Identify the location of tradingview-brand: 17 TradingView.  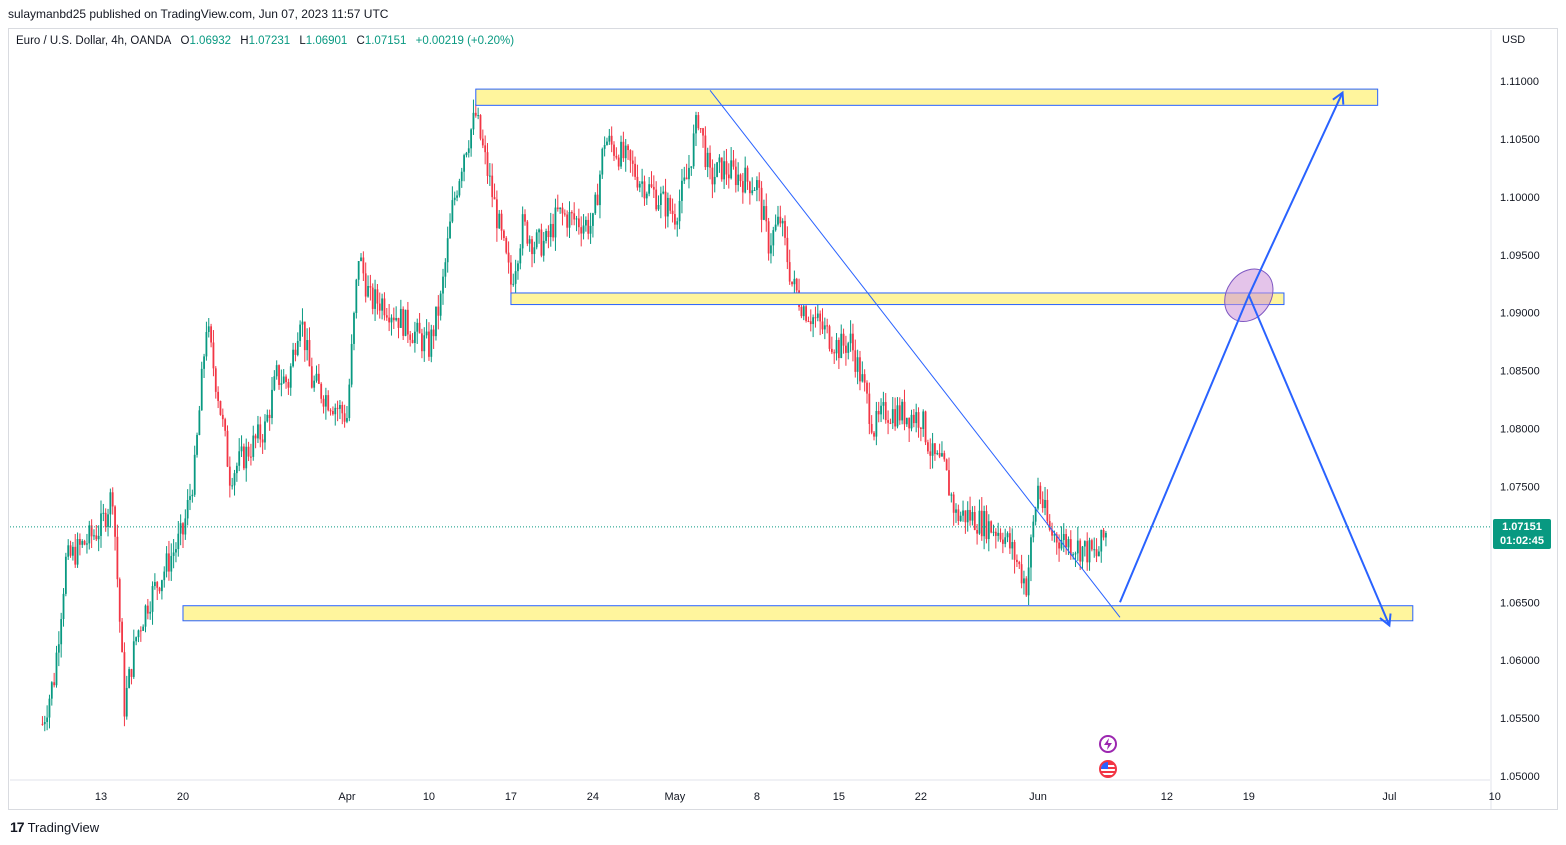
(54, 827).